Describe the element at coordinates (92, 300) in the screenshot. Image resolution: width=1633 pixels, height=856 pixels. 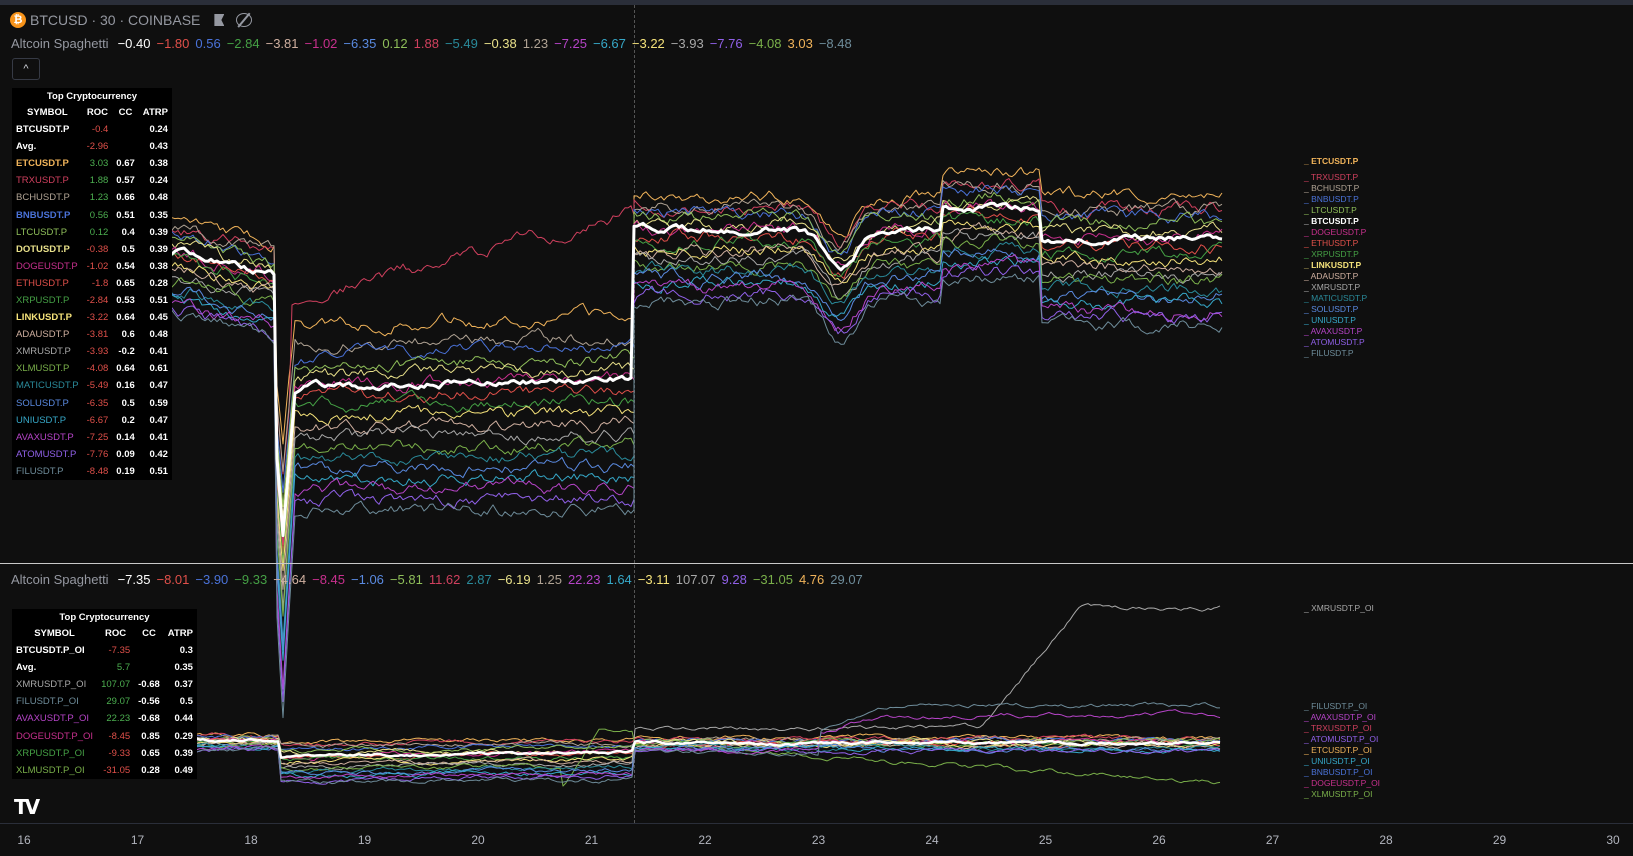
I see `table-row: XRPUSDT.P -2.84 0.53 0.51` at that location.